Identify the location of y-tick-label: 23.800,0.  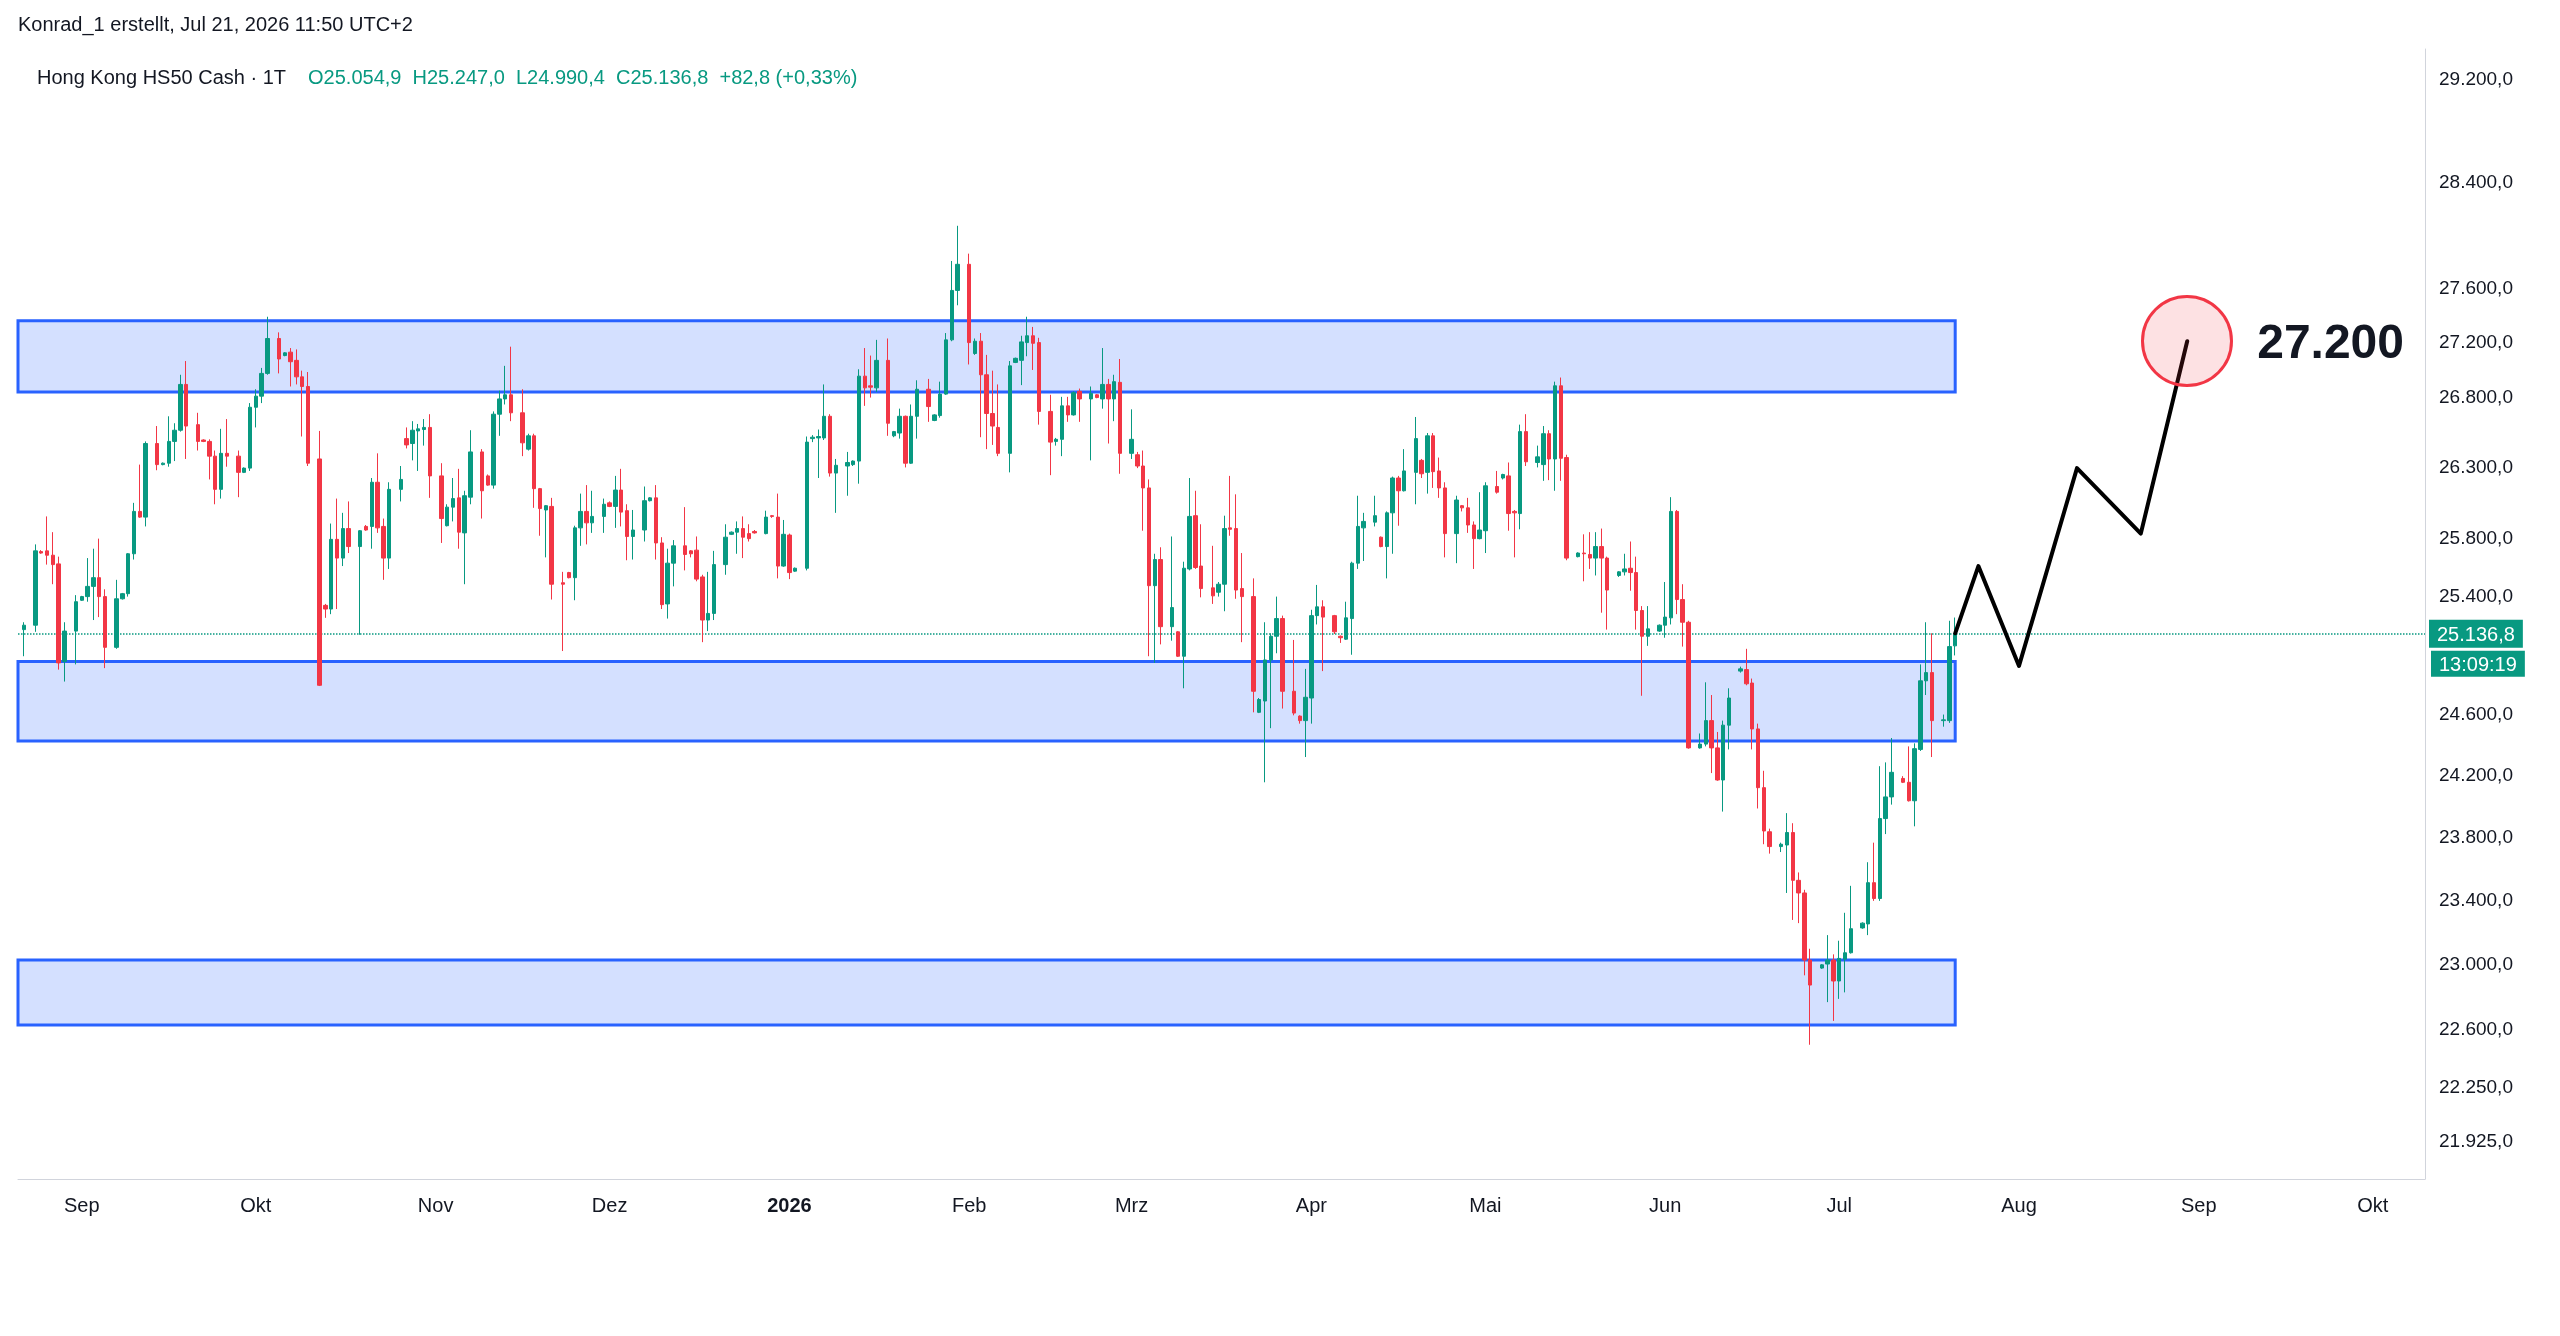
(2476, 836).